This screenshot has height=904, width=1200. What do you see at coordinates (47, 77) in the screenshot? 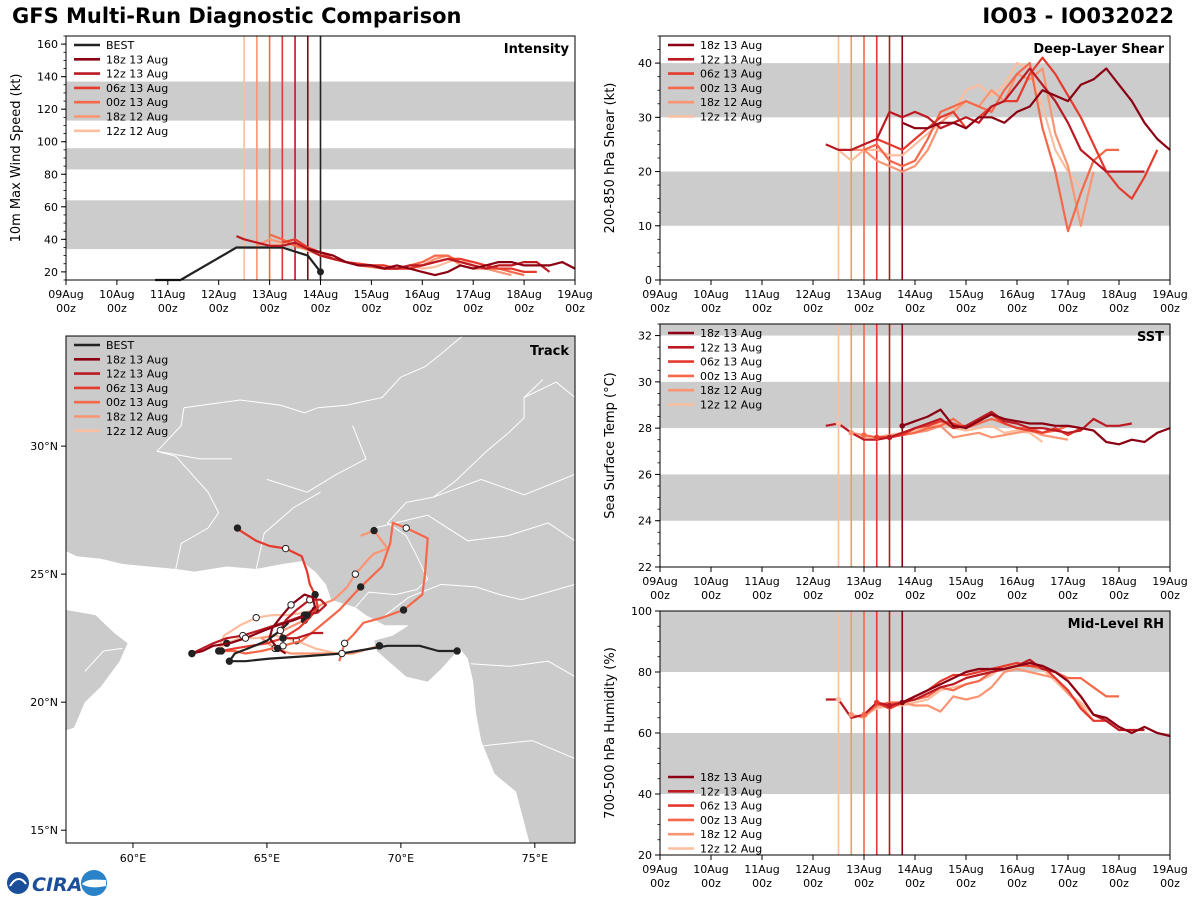
I see `y-tick-label: 140` at bounding box center [47, 77].